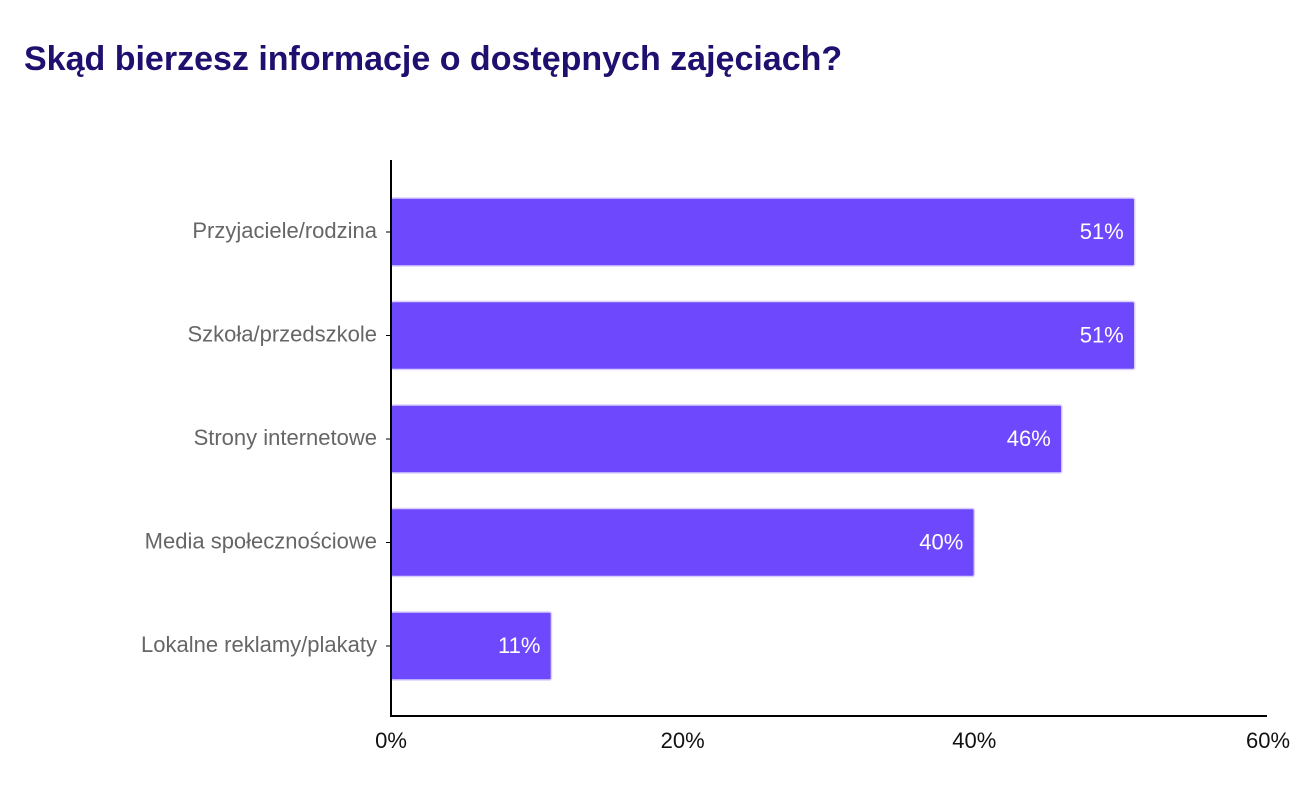  Describe the element at coordinates (1029, 438) in the screenshot. I see `data-label-2: 46%` at that location.